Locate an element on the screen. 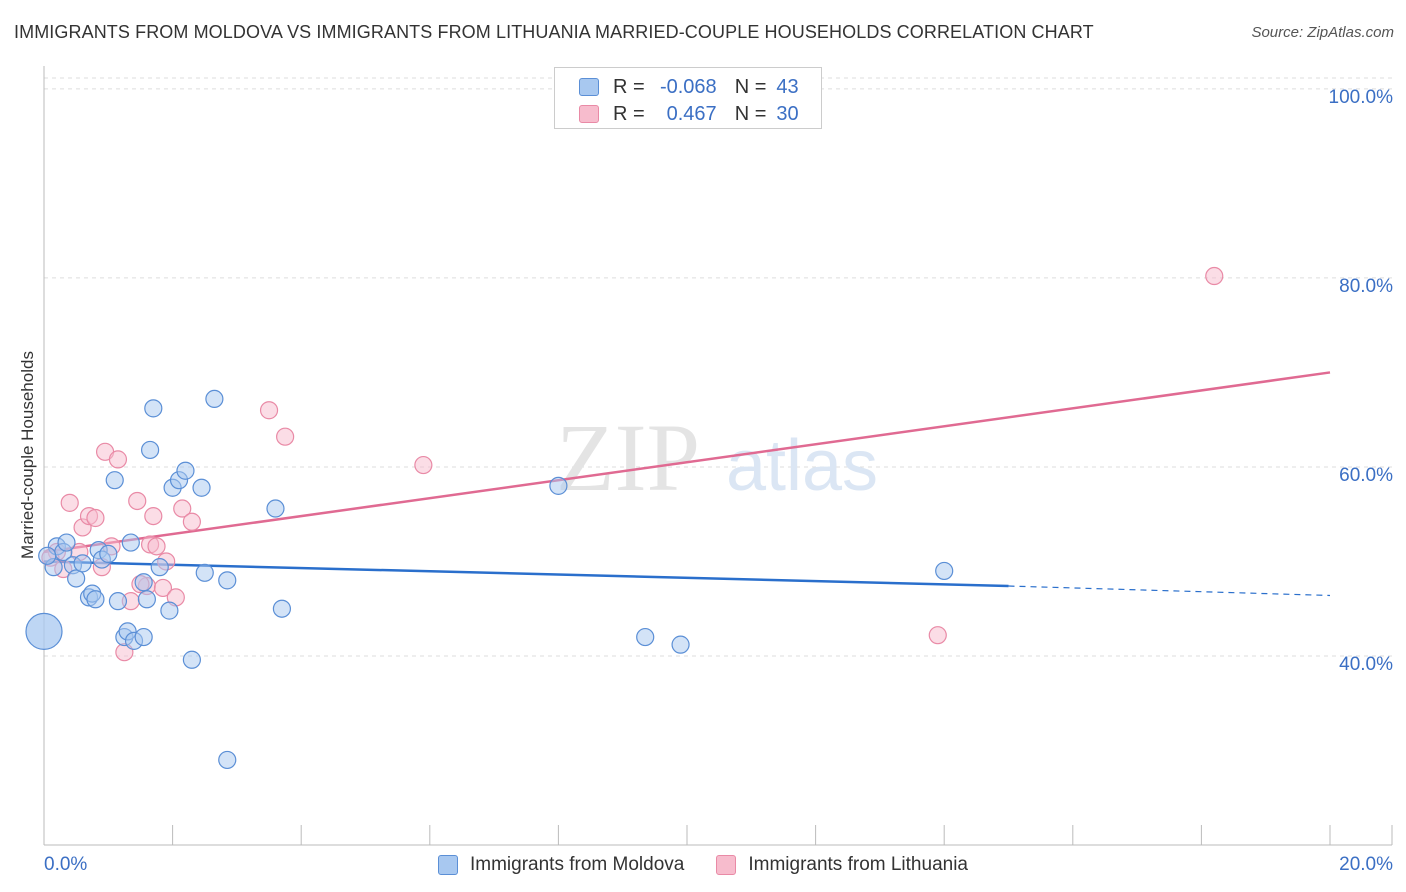  trend-line-moldova is located at coordinates (526, 574).